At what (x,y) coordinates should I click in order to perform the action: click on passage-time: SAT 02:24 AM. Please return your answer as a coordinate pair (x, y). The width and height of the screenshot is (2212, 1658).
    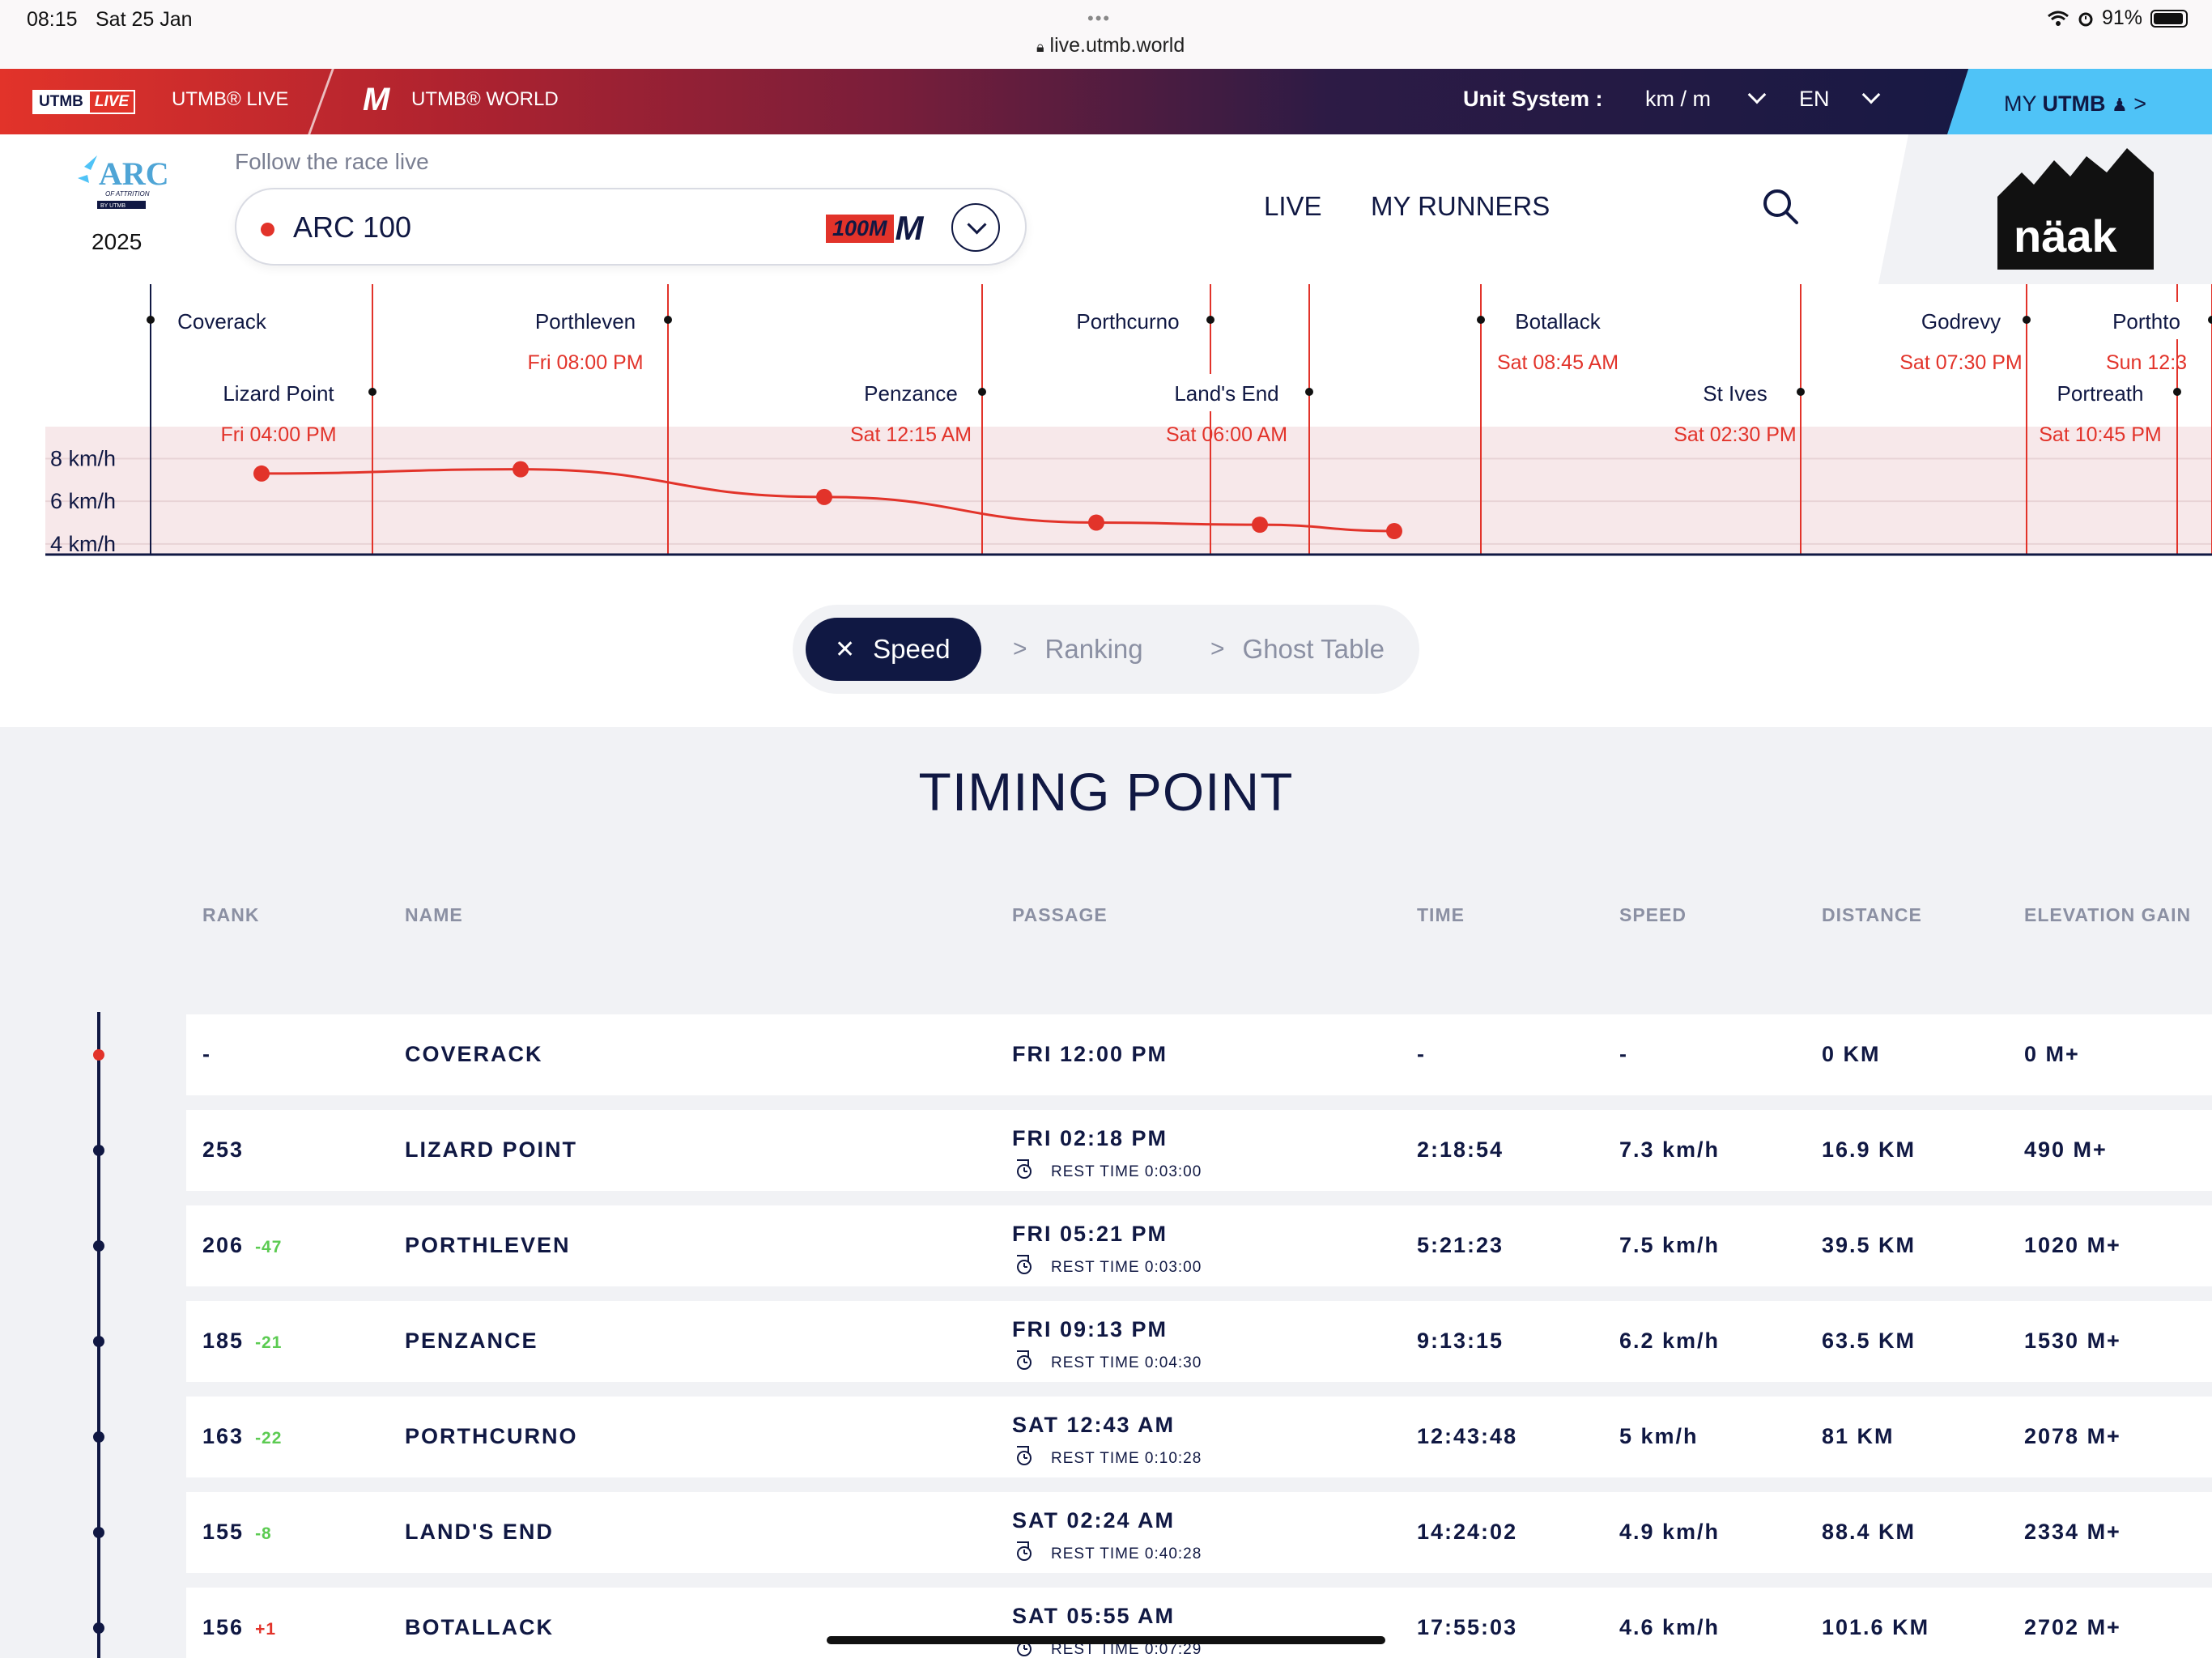
    Looking at the image, I should click on (1094, 1520).